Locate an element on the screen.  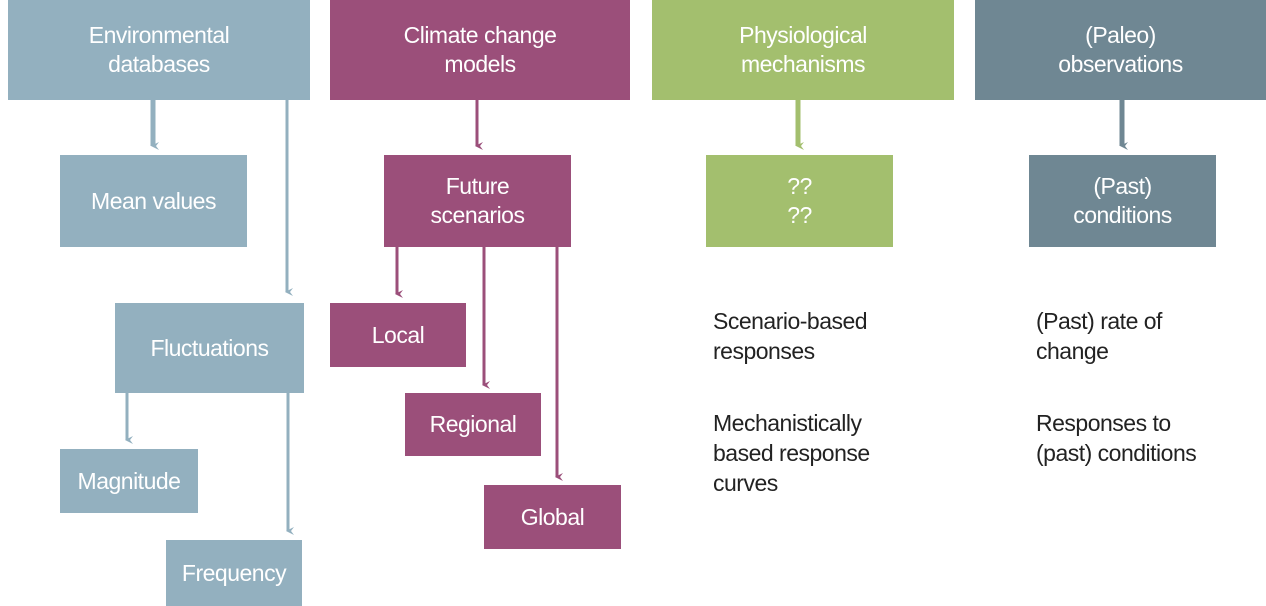
header-box: Environmental databases is located at coordinates (159, 50).